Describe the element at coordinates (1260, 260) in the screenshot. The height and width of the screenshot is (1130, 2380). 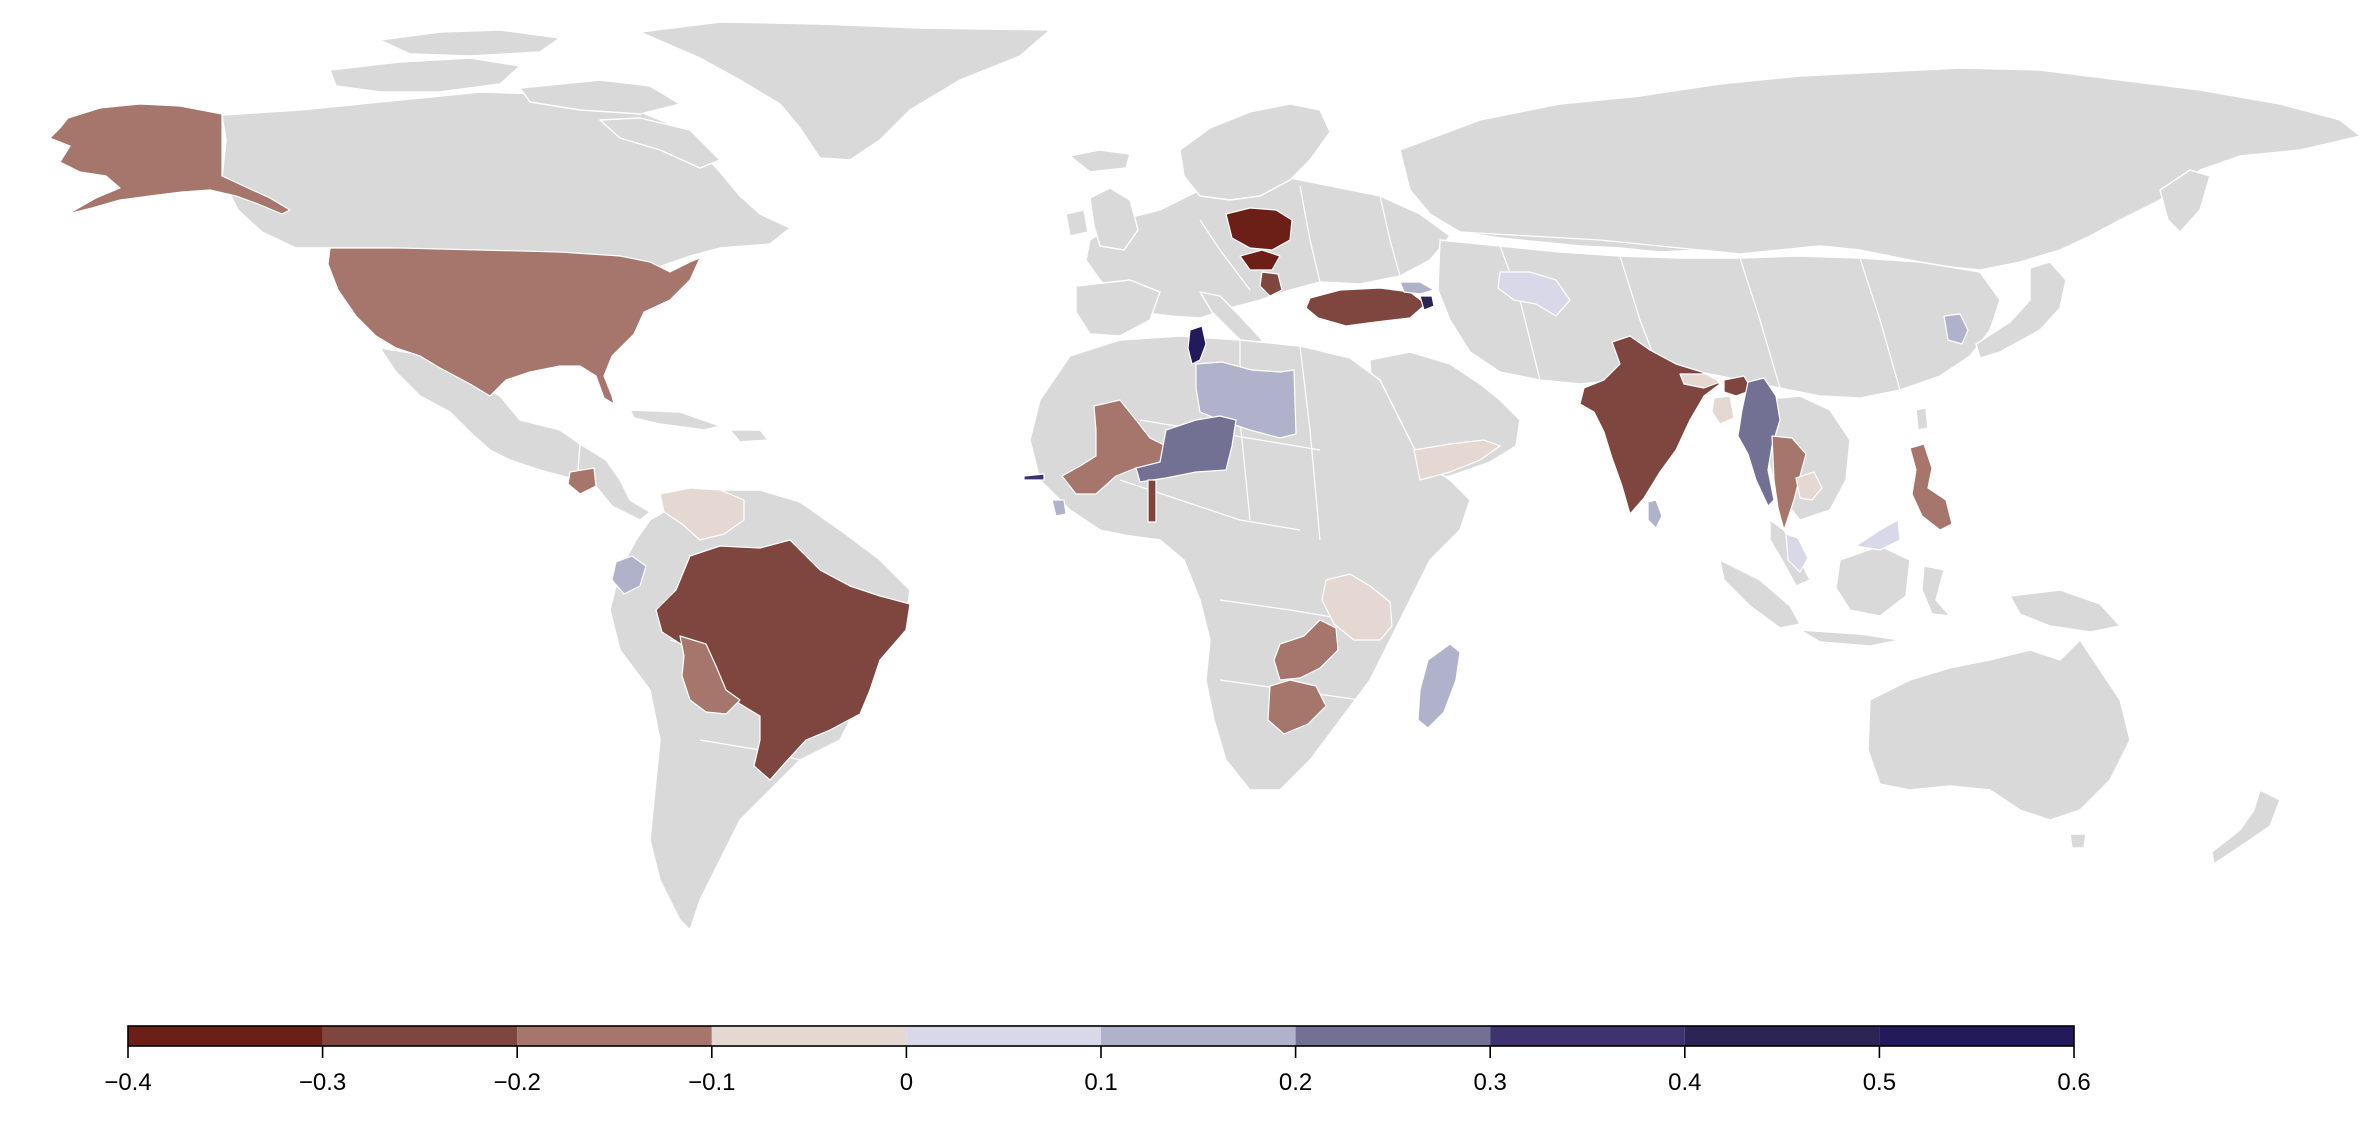
I see `region-hungary` at that location.